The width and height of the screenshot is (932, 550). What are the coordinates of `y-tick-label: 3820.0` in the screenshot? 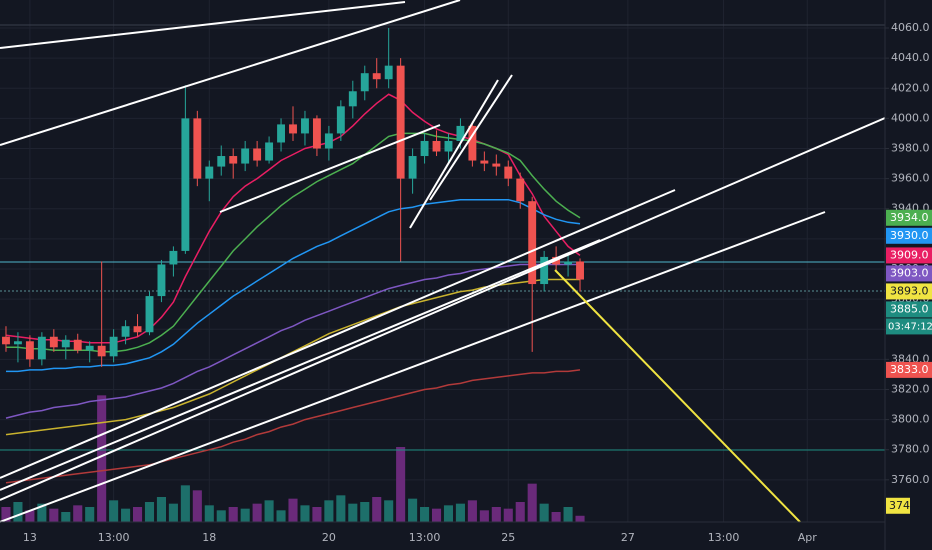 It's located at (910, 388).